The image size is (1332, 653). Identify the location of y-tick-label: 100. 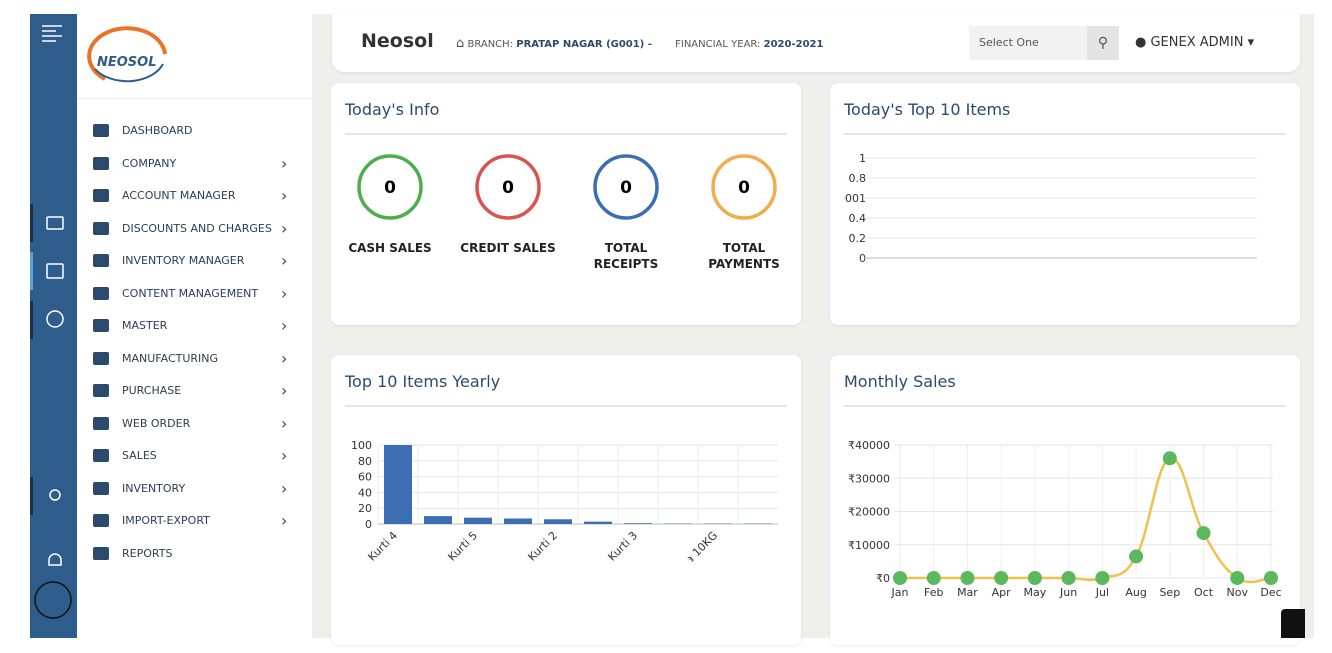
(361, 445).